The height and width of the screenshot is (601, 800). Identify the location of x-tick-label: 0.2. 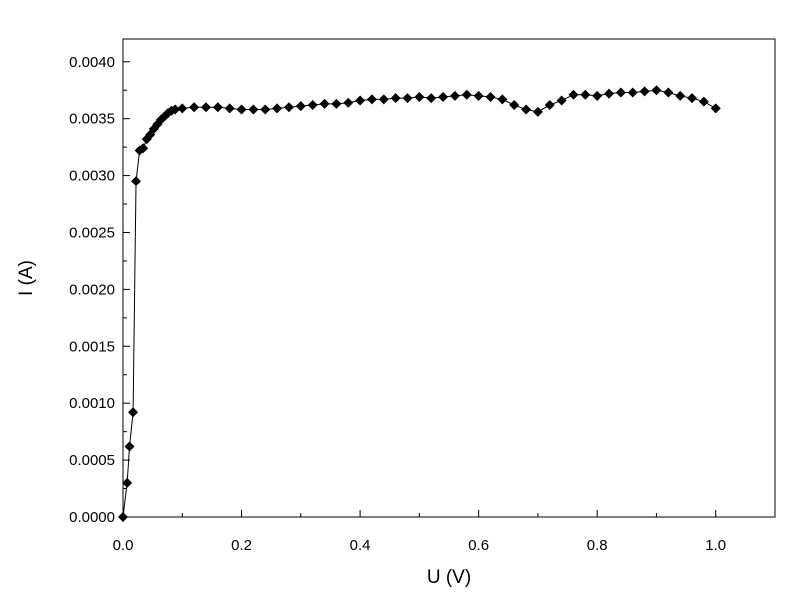
(241, 545).